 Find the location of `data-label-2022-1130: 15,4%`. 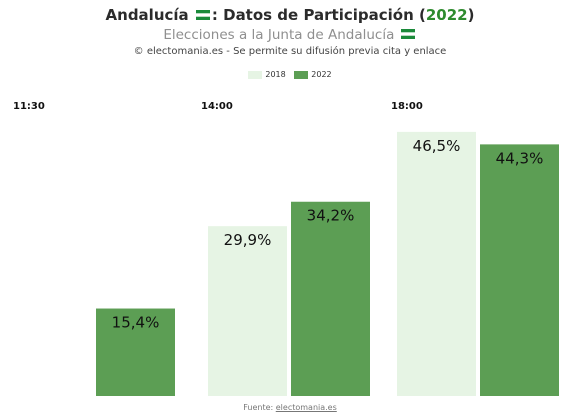

data-label-2022-1130: 15,4% is located at coordinates (136, 323).